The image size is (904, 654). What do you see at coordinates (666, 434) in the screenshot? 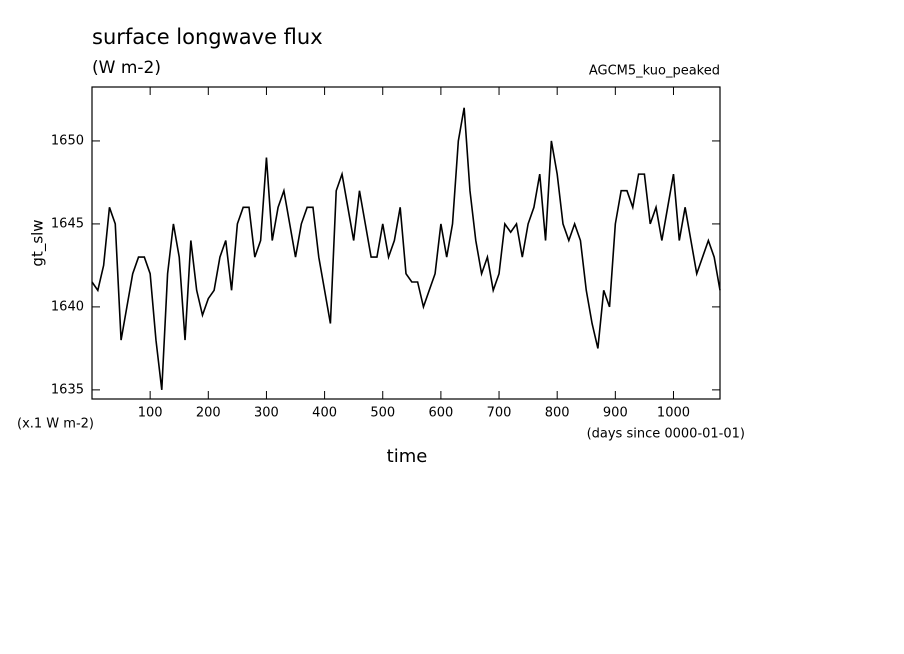
I see `x-unit-note: (days since 0000-01-01)` at bounding box center [666, 434].